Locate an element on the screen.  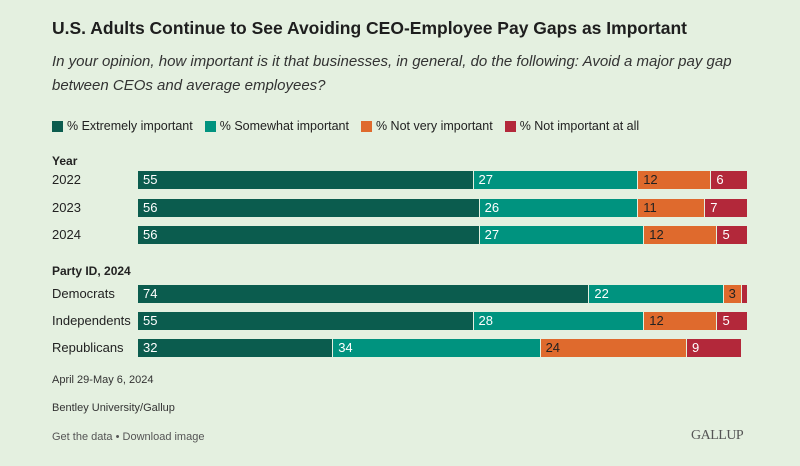
stacked-bar: 56 27 12 5 is located at coordinates (443, 235).